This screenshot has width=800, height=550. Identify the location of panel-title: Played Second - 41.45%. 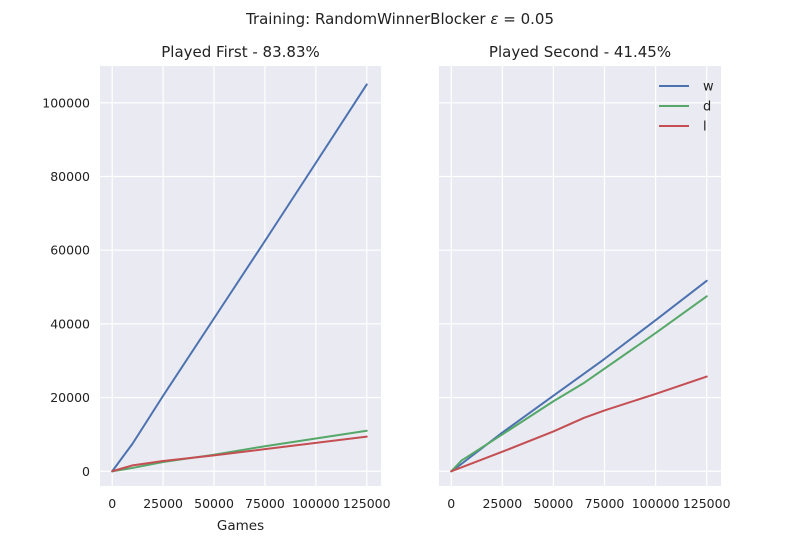
(580, 52).